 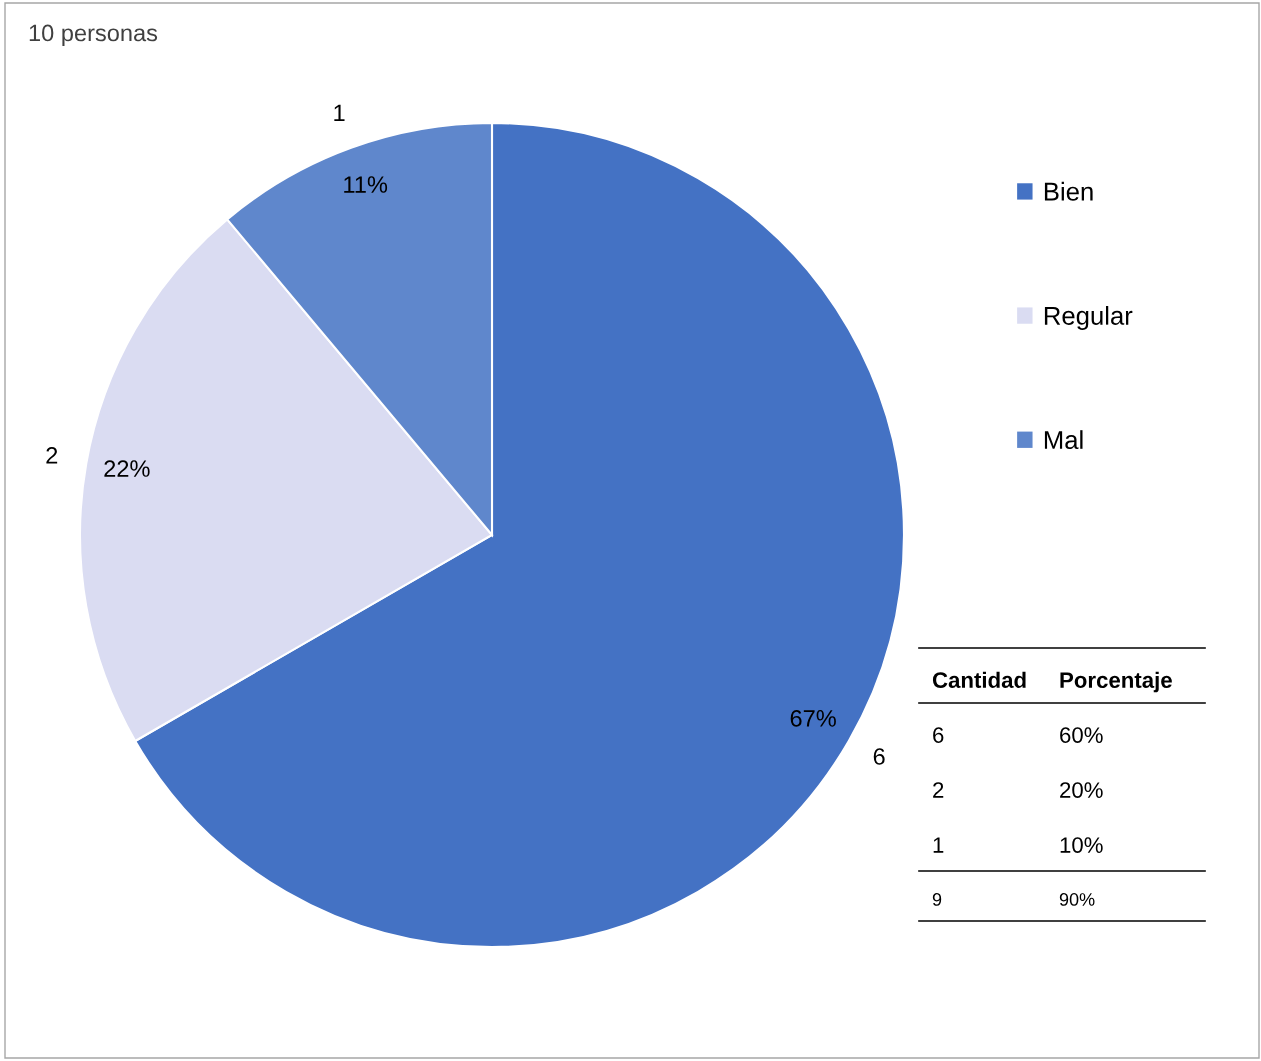 What do you see at coordinates (1081, 845) in the screenshot?
I see `text: 10%` at bounding box center [1081, 845].